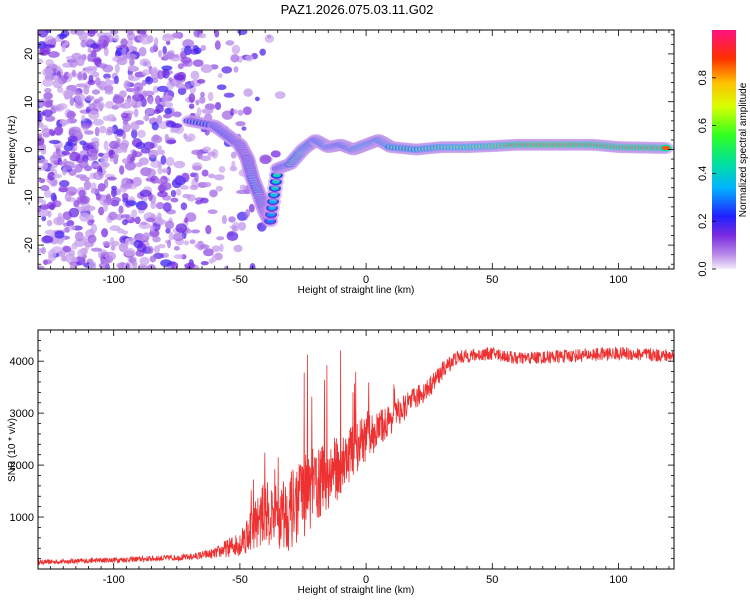 The image size is (750, 600). Describe the element at coordinates (724, 149) in the screenshot. I see `colorbar-gradient` at that location.